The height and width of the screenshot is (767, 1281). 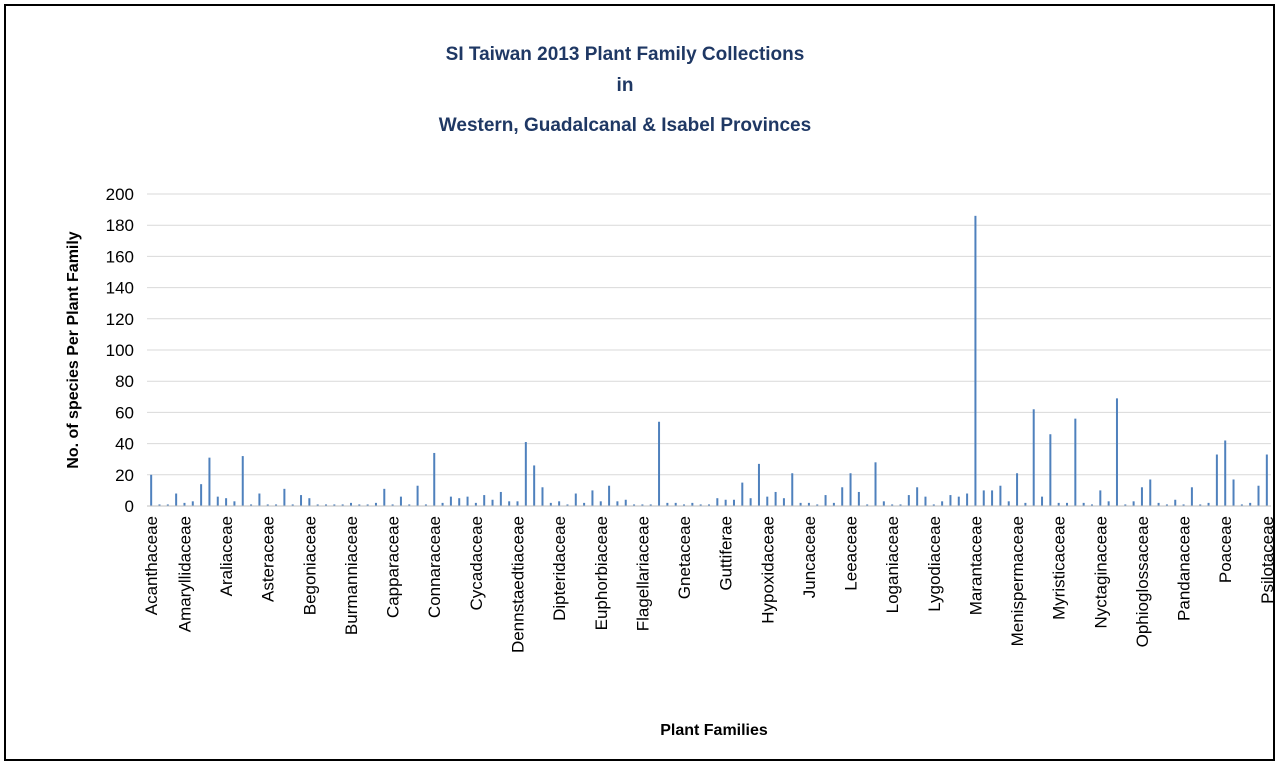 What do you see at coordinates (129, 506) in the screenshot?
I see `y-tick-label: 0` at bounding box center [129, 506].